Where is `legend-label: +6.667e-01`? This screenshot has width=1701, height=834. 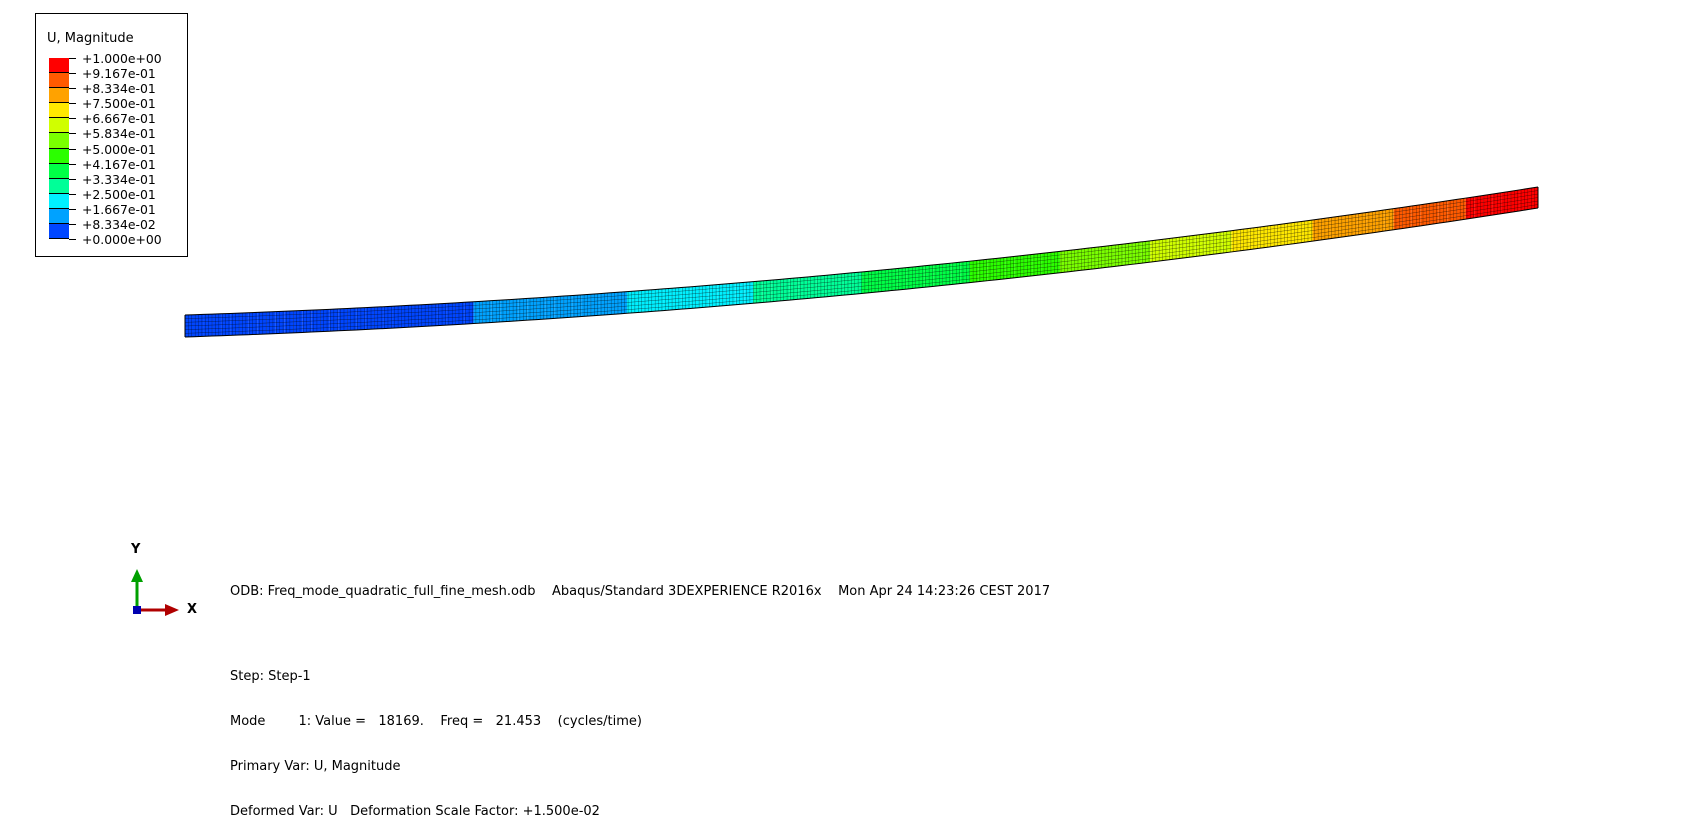
legend-label: +6.667e-01 is located at coordinates (119, 119).